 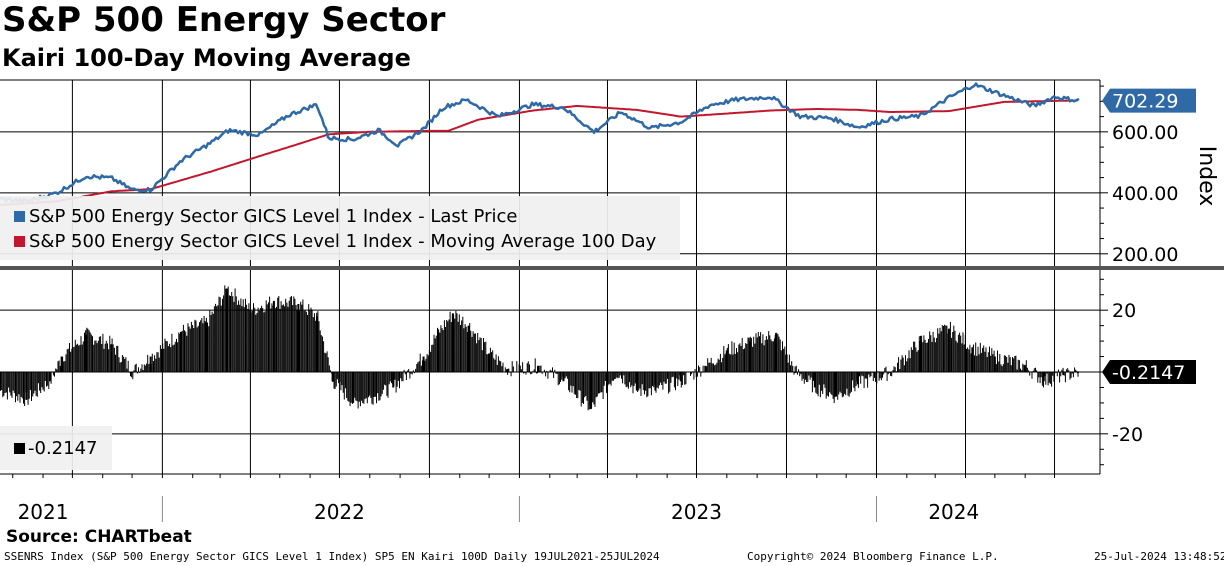 I want to click on chart-title: S&P 500 Energy Sector, so click(x=224, y=20).